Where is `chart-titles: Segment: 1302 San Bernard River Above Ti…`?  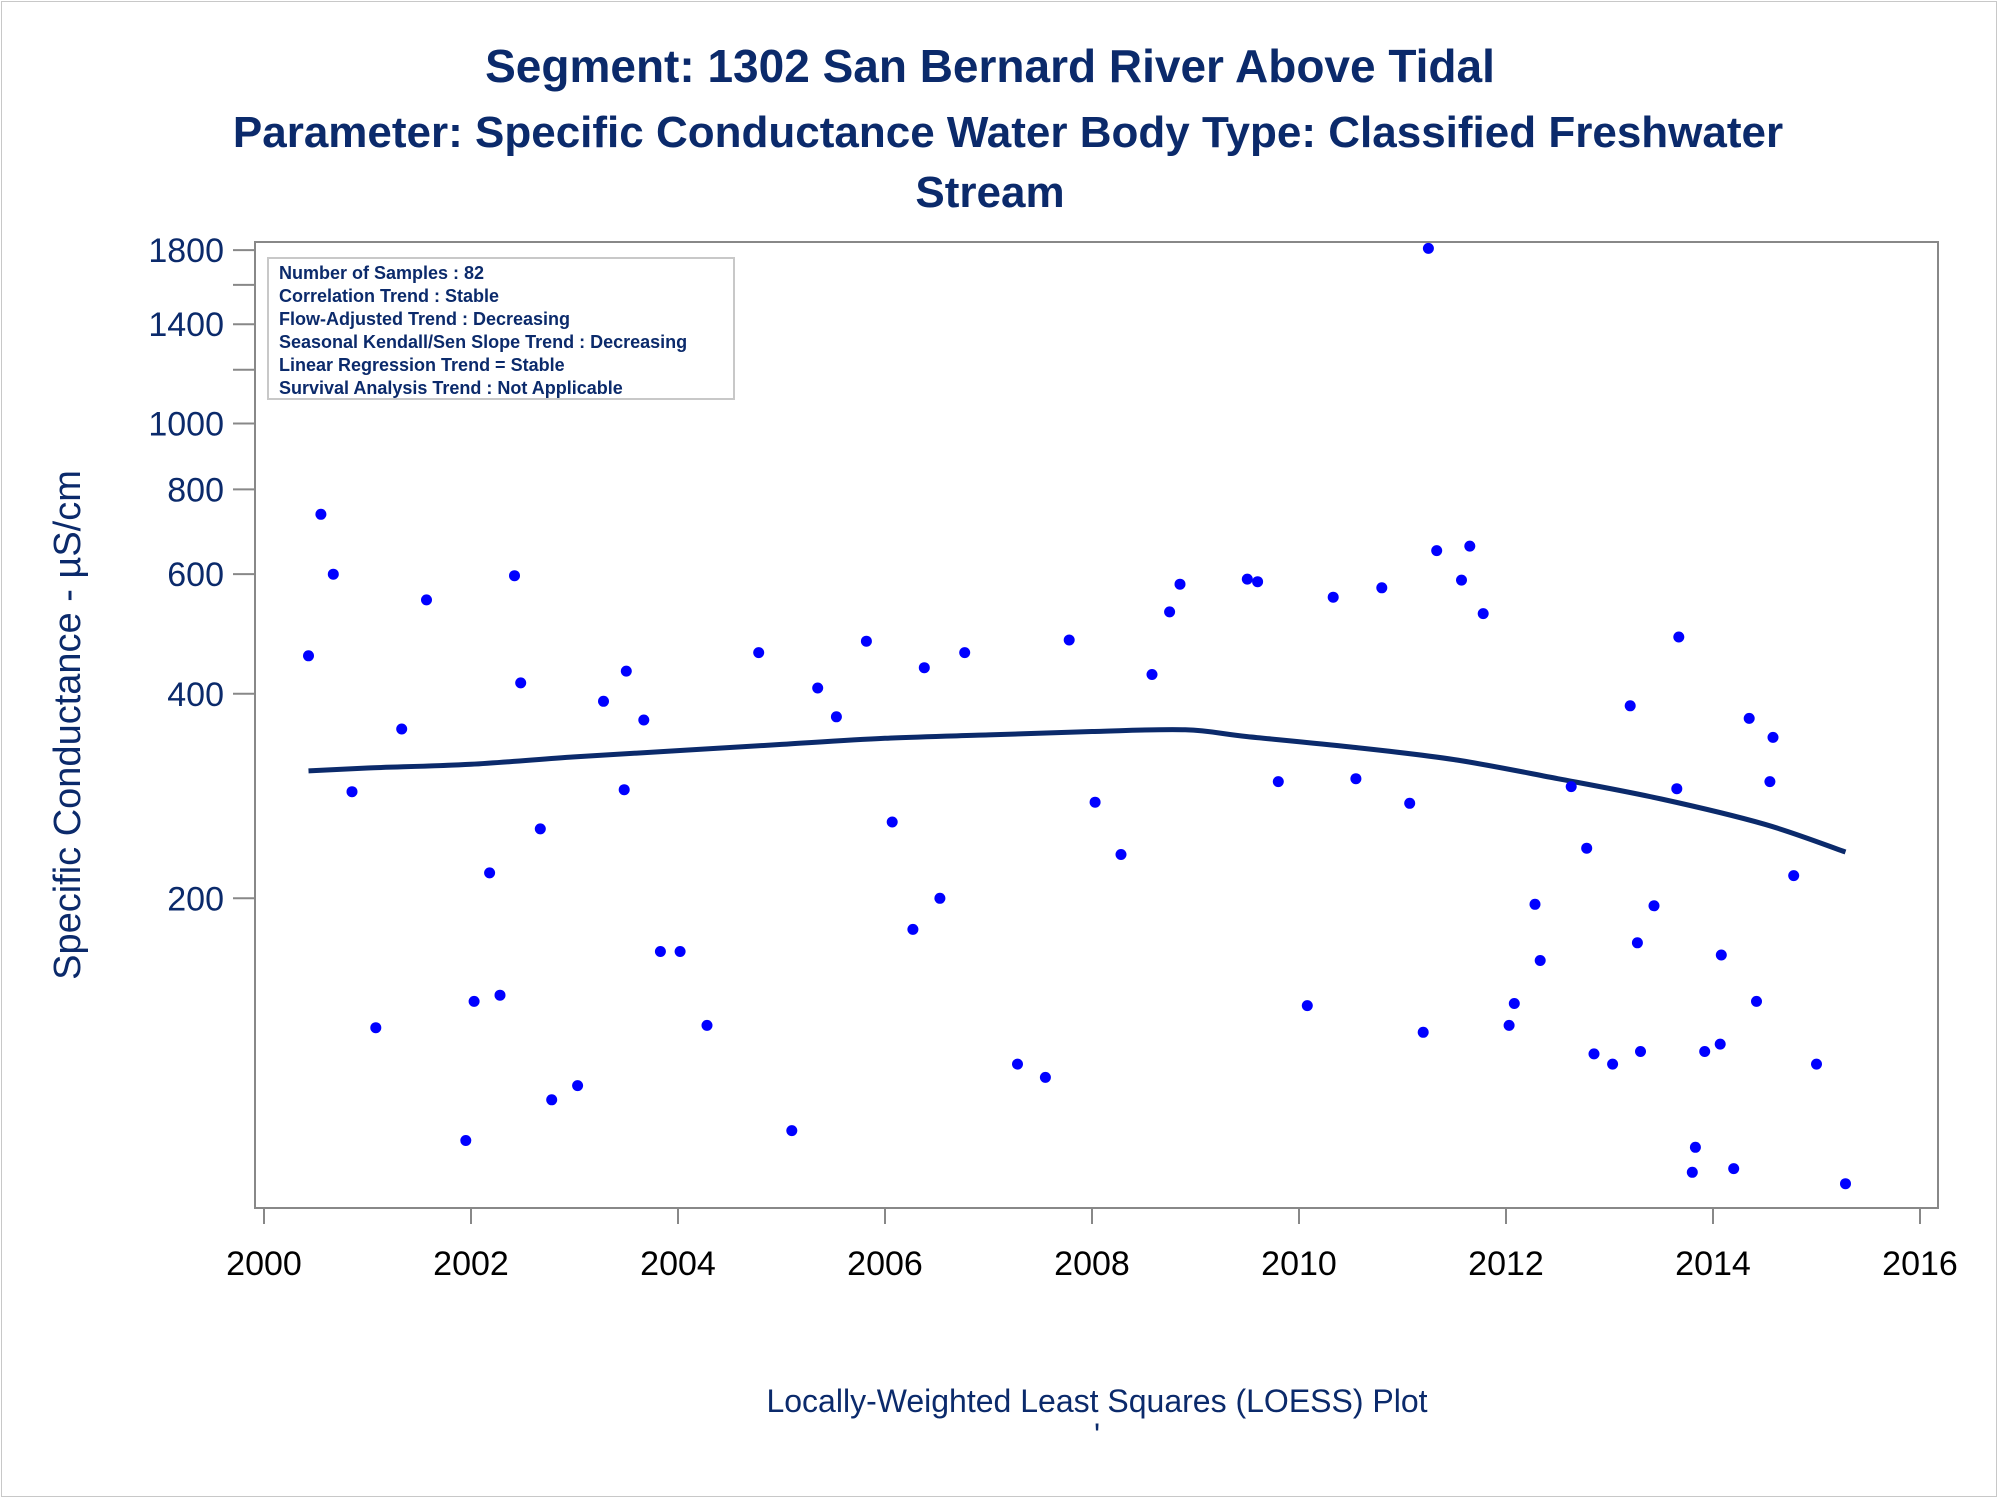 chart-titles: Segment: 1302 San Bernard River Above Ti… is located at coordinates (1008, 128).